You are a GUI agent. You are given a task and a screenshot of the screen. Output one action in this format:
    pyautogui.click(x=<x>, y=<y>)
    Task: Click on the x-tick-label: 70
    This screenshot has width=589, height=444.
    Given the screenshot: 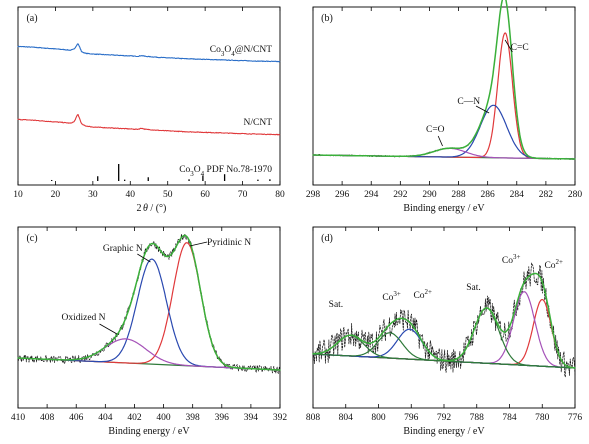 What is the action you would take?
    pyautogui.click(x=243, y=195)
    